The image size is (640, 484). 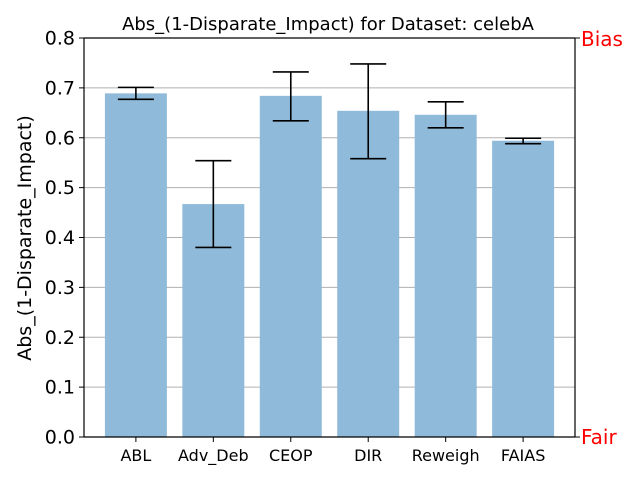 What do you see at coordinates (60, 438) in the screenshot?
I see `y-tick-label: 0.0` at bounding box center [60, 438].